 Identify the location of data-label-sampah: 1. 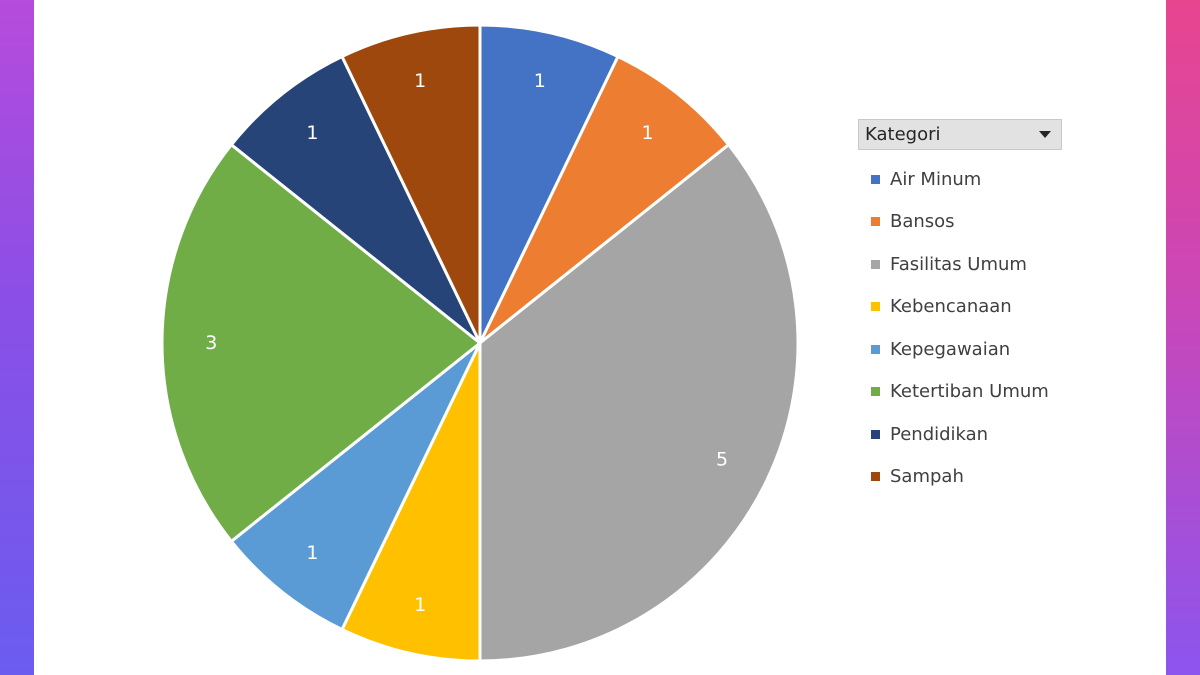
(420, 81).